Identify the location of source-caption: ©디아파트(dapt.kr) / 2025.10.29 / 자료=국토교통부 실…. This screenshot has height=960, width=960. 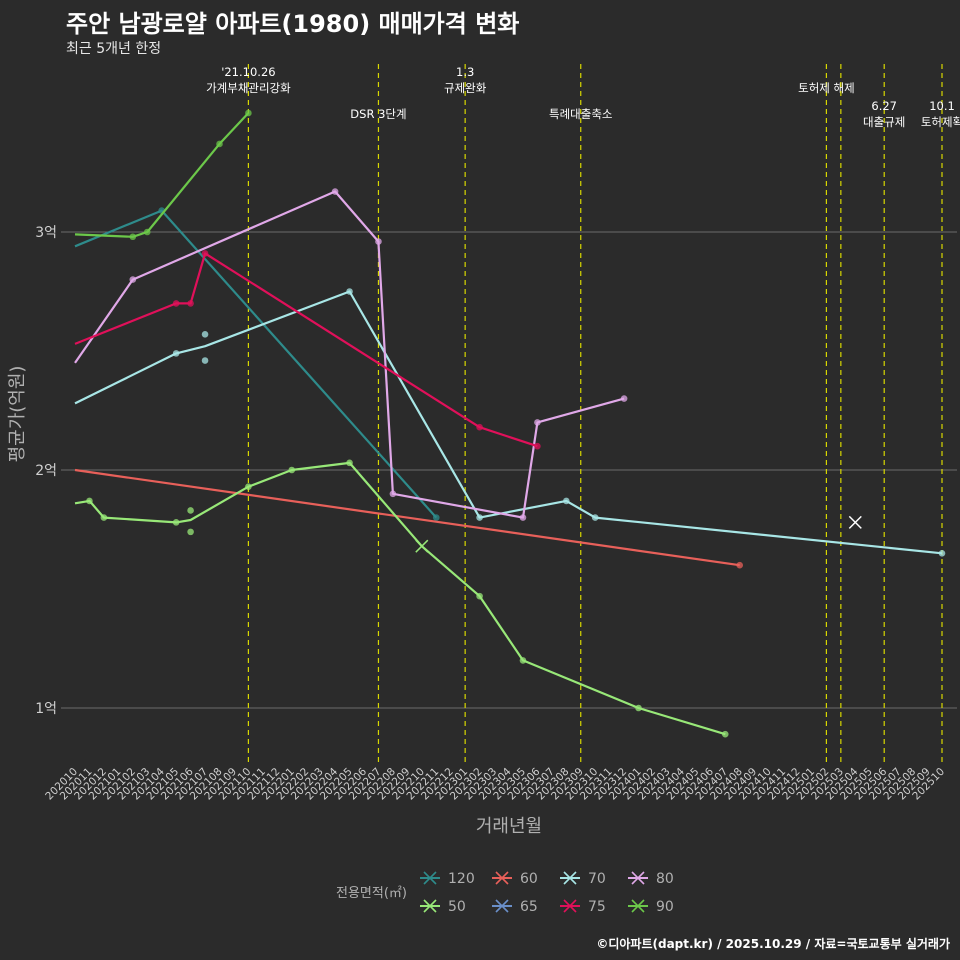
(773, 944).